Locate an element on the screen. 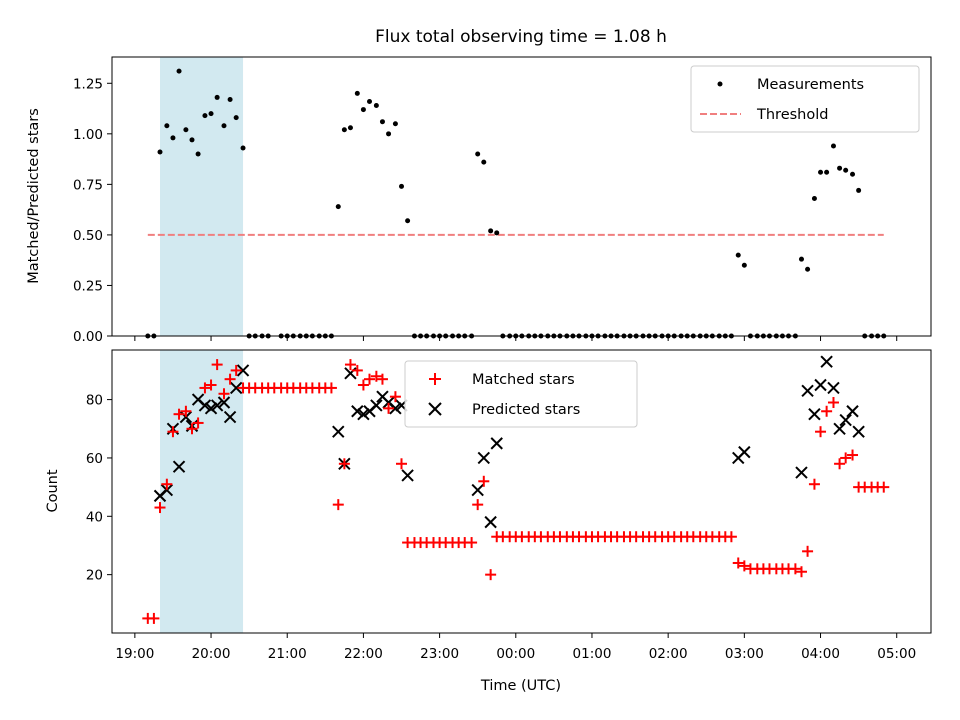  x-axis-label: Time (UTC) is located at coordinates (520, 686).